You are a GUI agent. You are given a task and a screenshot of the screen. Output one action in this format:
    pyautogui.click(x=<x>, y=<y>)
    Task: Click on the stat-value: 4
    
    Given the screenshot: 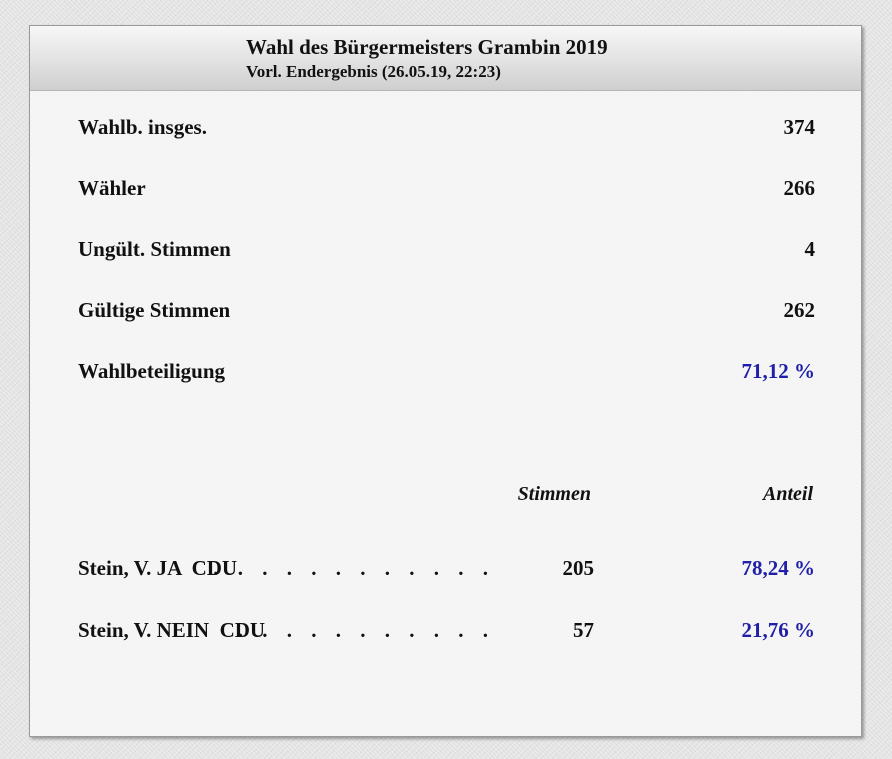 What is the action you would take?
    pyautogui.click(x=810, y=249)
    